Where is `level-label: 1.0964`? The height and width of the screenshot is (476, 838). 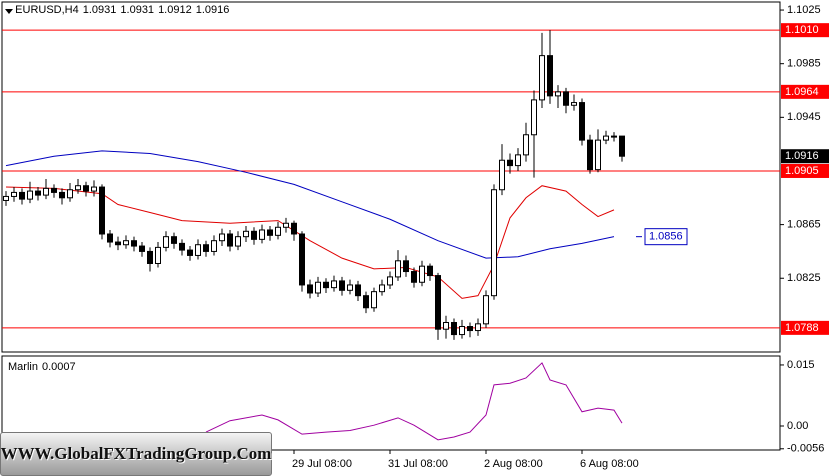 level-label: 1.0964 is located at coordinates (802, 92).